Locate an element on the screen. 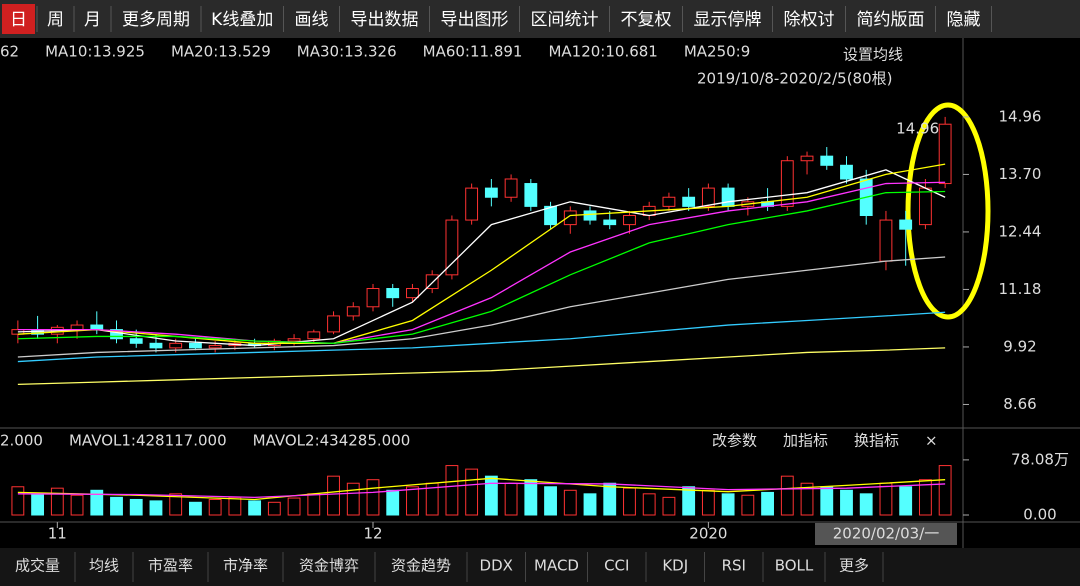 Image resolution: width=1080 pixels, height=586 pixels. toolbar-button: 日 is located at coordinates (18, 20).